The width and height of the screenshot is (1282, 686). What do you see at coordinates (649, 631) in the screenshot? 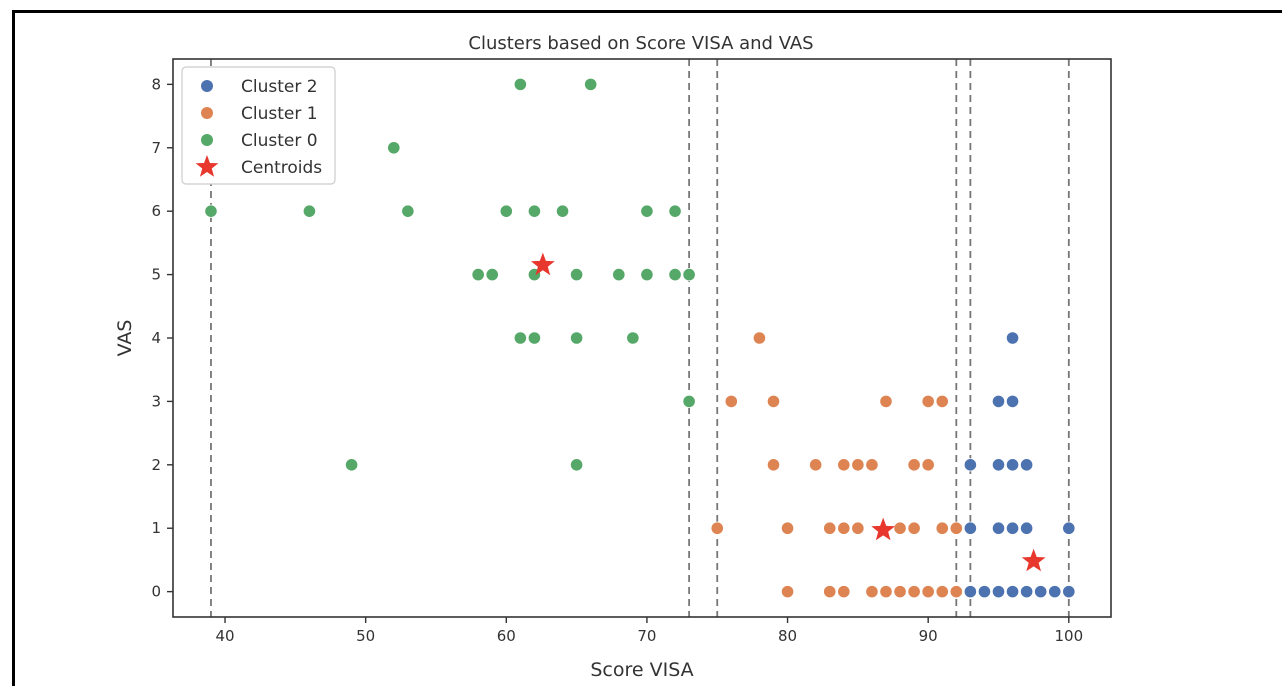
I see `x-axis-ticks: 40 50 60 70 80 90 100` at bounding box center [649, 631].